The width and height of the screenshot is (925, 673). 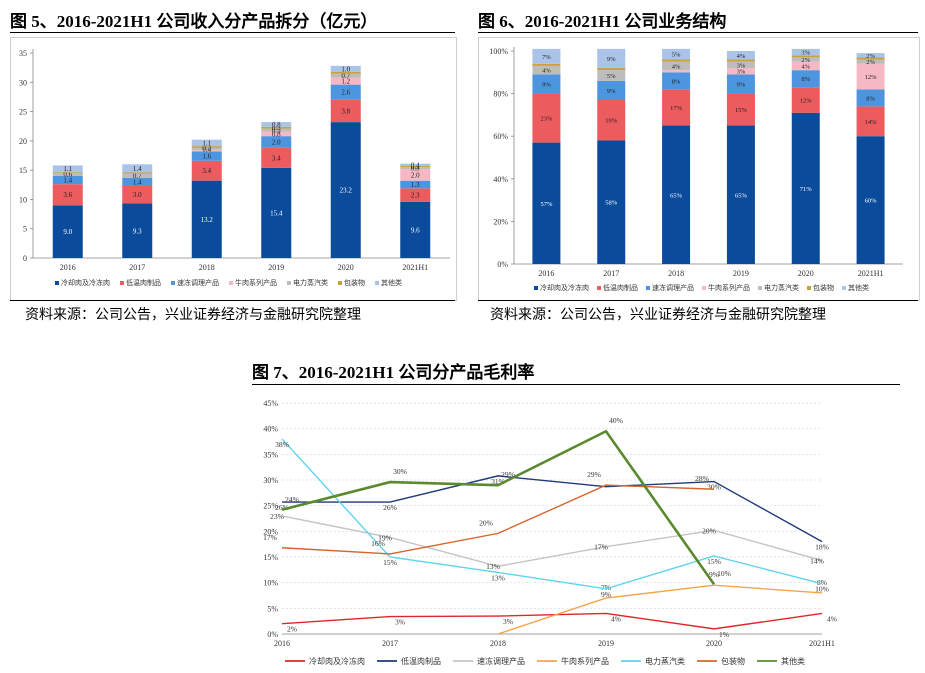 What do you see at coordinates (23, 112) in the screenshot?
I see `c5-y-tick-label: 25` at bounding box center [23, 112].